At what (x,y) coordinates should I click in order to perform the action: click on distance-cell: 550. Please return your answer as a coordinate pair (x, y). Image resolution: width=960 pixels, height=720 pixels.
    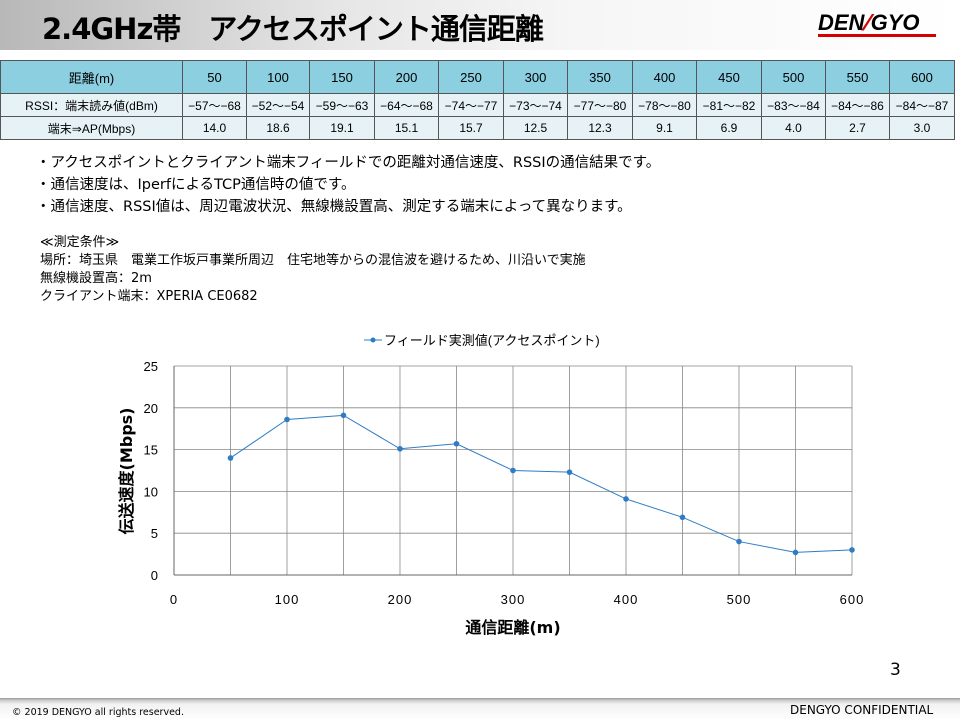
    Looking at the image, I should click on (857, 77).